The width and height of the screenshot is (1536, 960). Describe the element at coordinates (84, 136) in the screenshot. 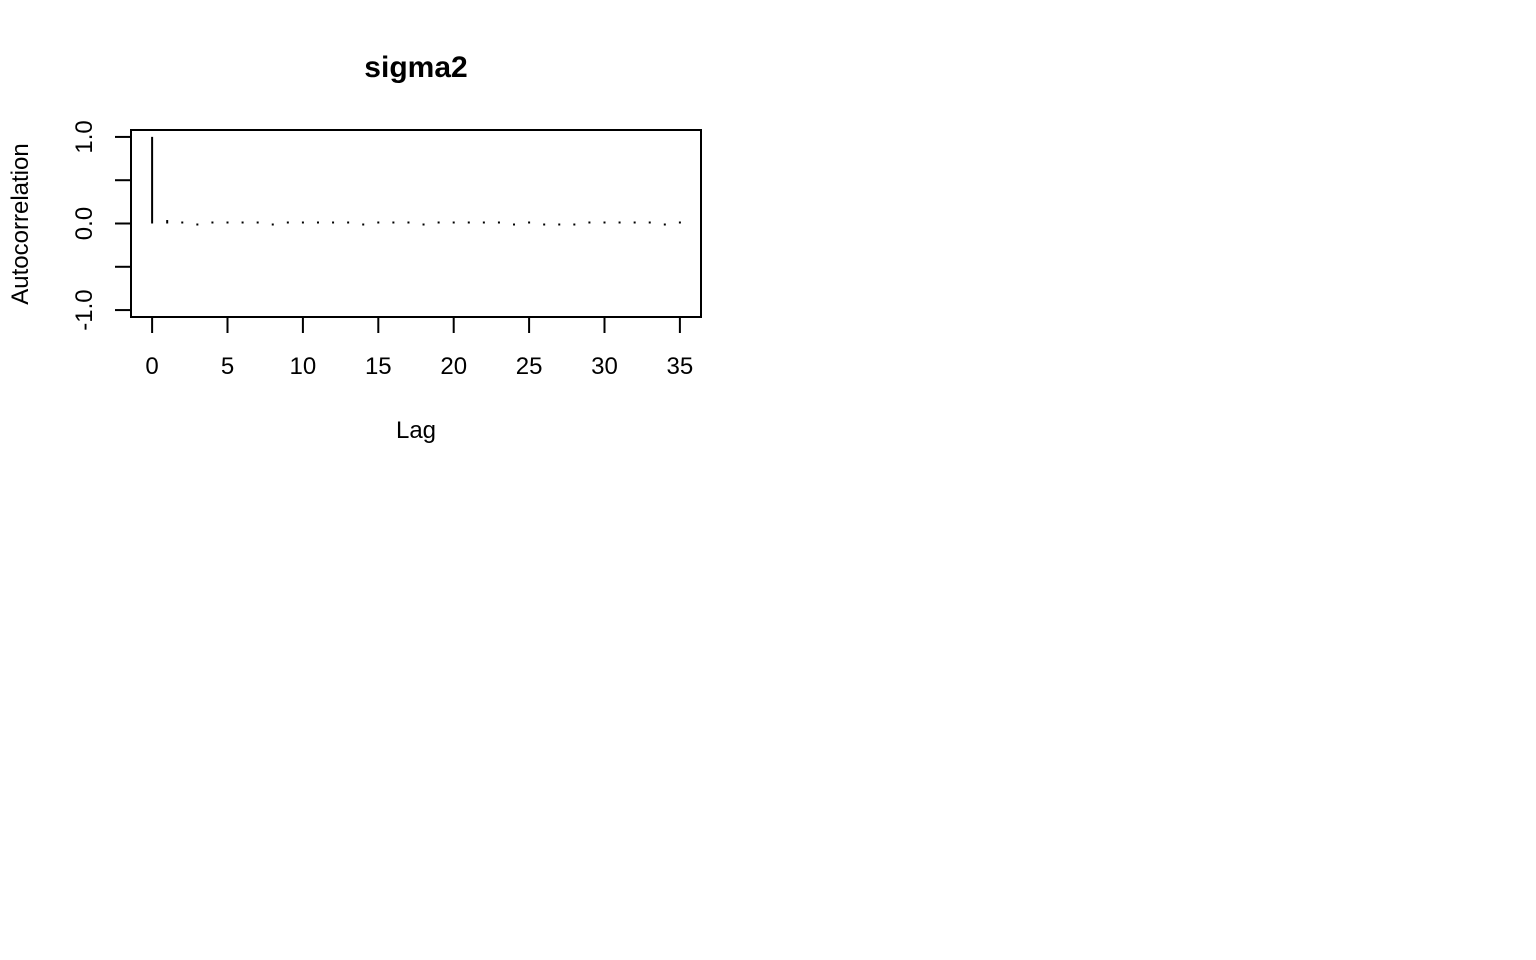

I see `y-tick-label: 1.0` at that location.